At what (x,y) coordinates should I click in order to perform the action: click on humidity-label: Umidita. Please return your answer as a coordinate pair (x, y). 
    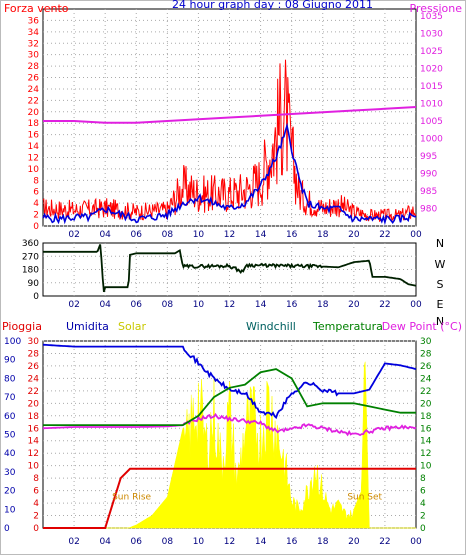
    Looking at the image, I should click on (87, 326).